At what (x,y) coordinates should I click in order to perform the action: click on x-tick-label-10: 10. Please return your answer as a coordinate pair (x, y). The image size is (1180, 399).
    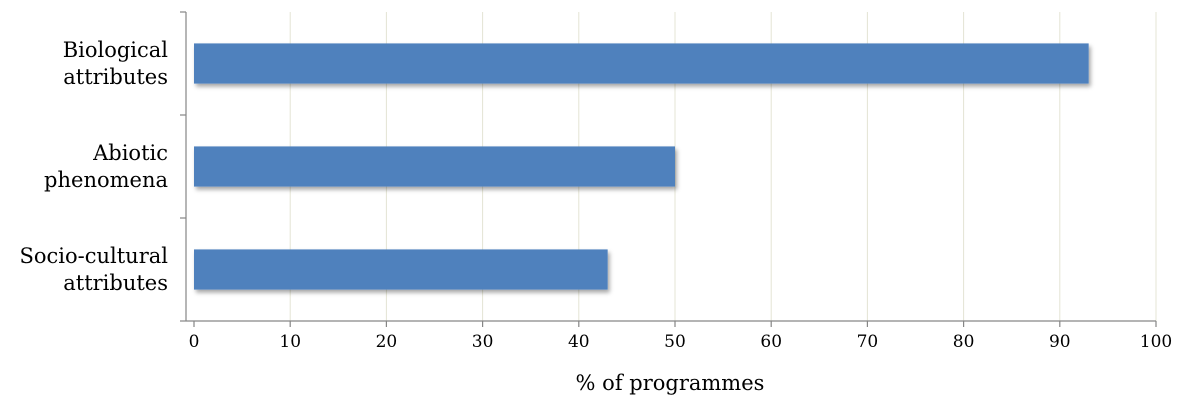
    Looking at the image, I should click on (290, 342).